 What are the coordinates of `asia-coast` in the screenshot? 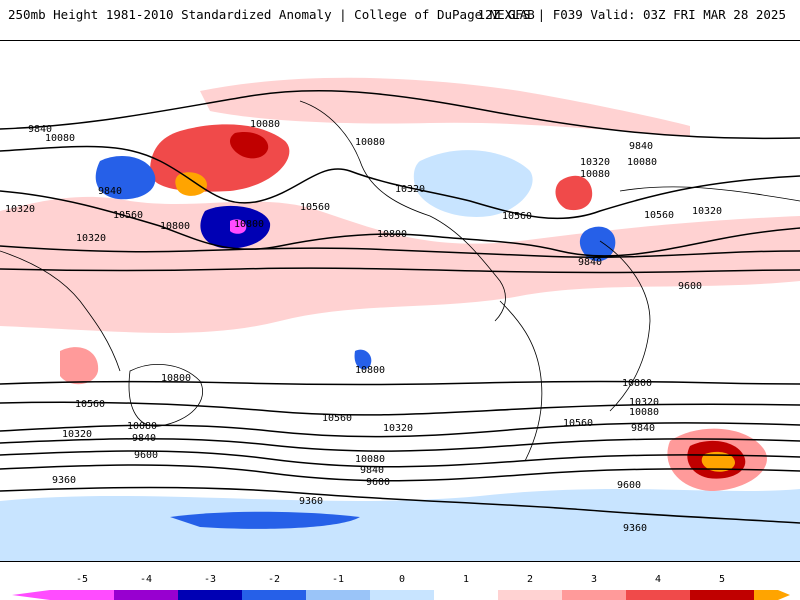 It's located at (60, 311).